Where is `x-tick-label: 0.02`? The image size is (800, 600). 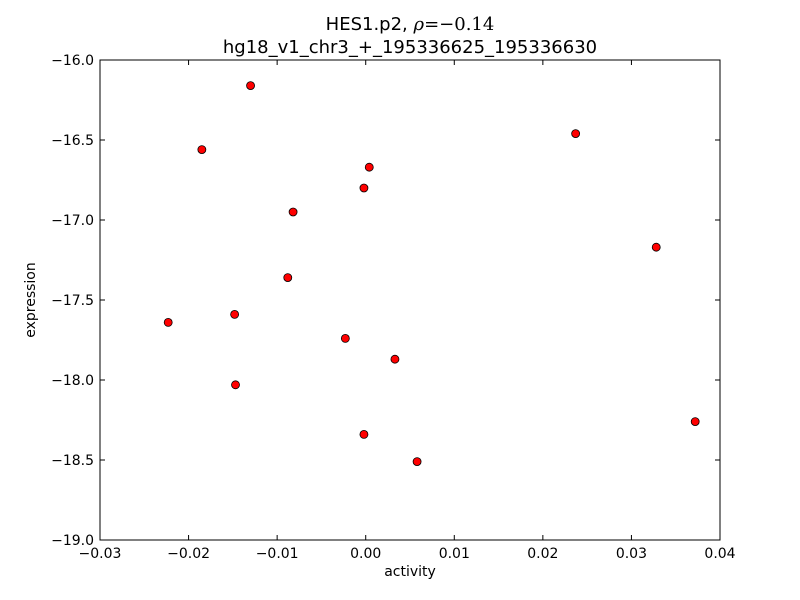
x-tick-label: 0.02 is located at coordinates (542, 554).